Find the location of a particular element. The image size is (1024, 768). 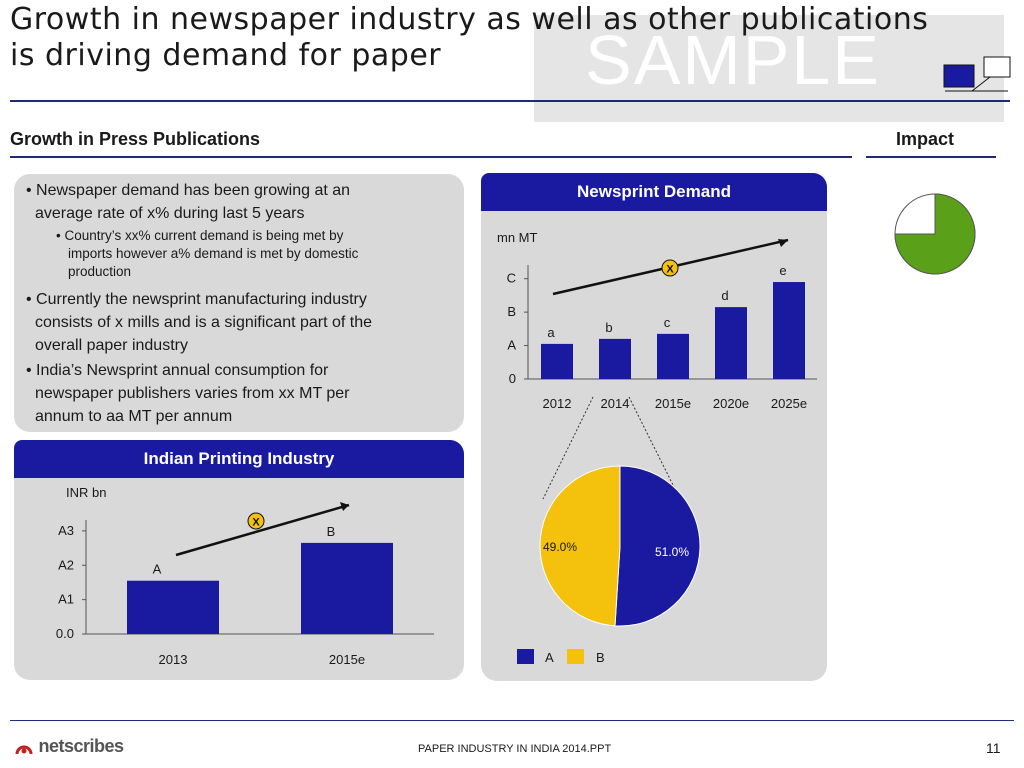

newsprint-unit-label: mn MT is located at coordinates (517, 237).